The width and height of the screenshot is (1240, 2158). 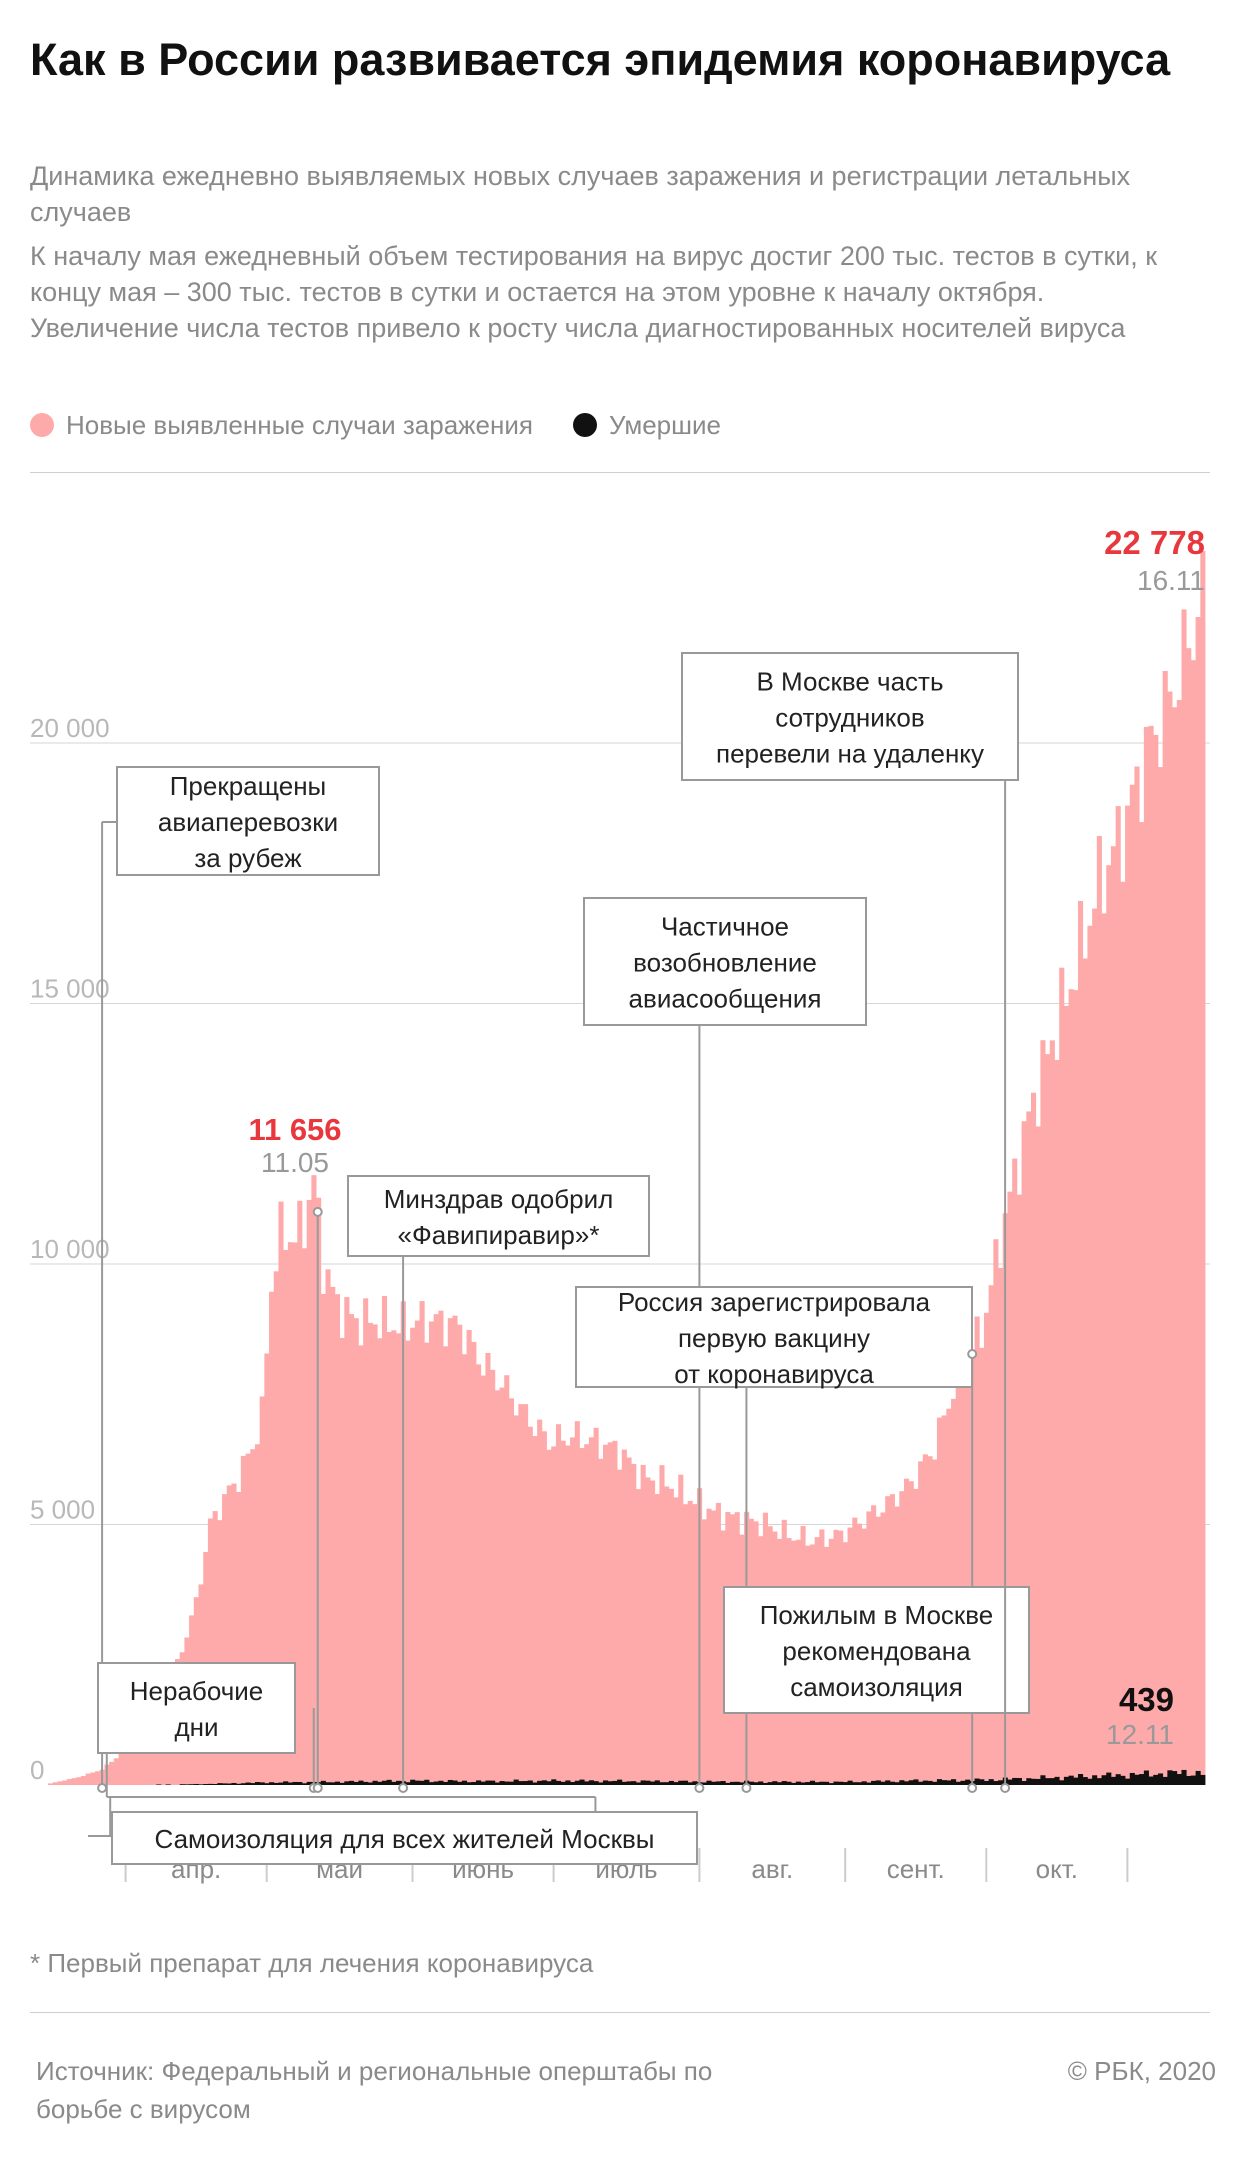 I want to click on annotation-moscow-isolation-text: Самоизоляция для всех жителей Москвы, so click(x=405, y=1839).